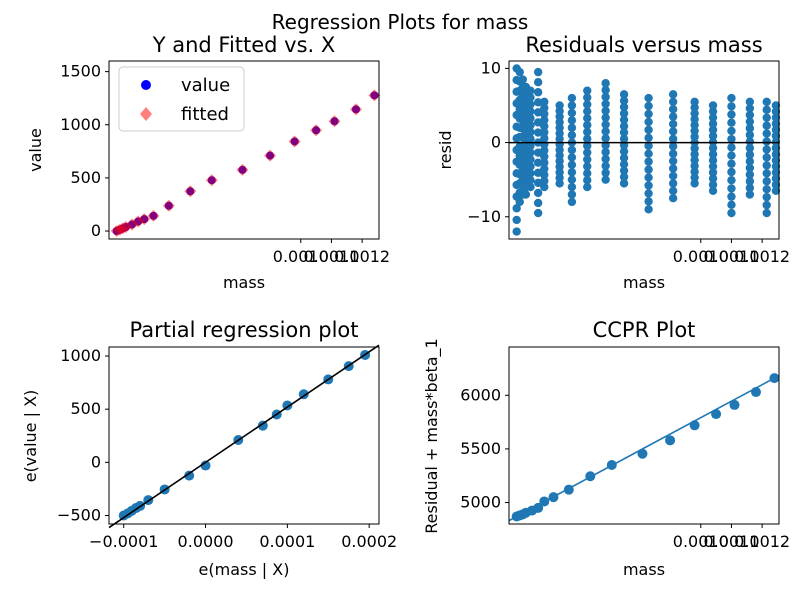  I want to click on panel-4-xtick-label: 0.0012, so click(762, 541).